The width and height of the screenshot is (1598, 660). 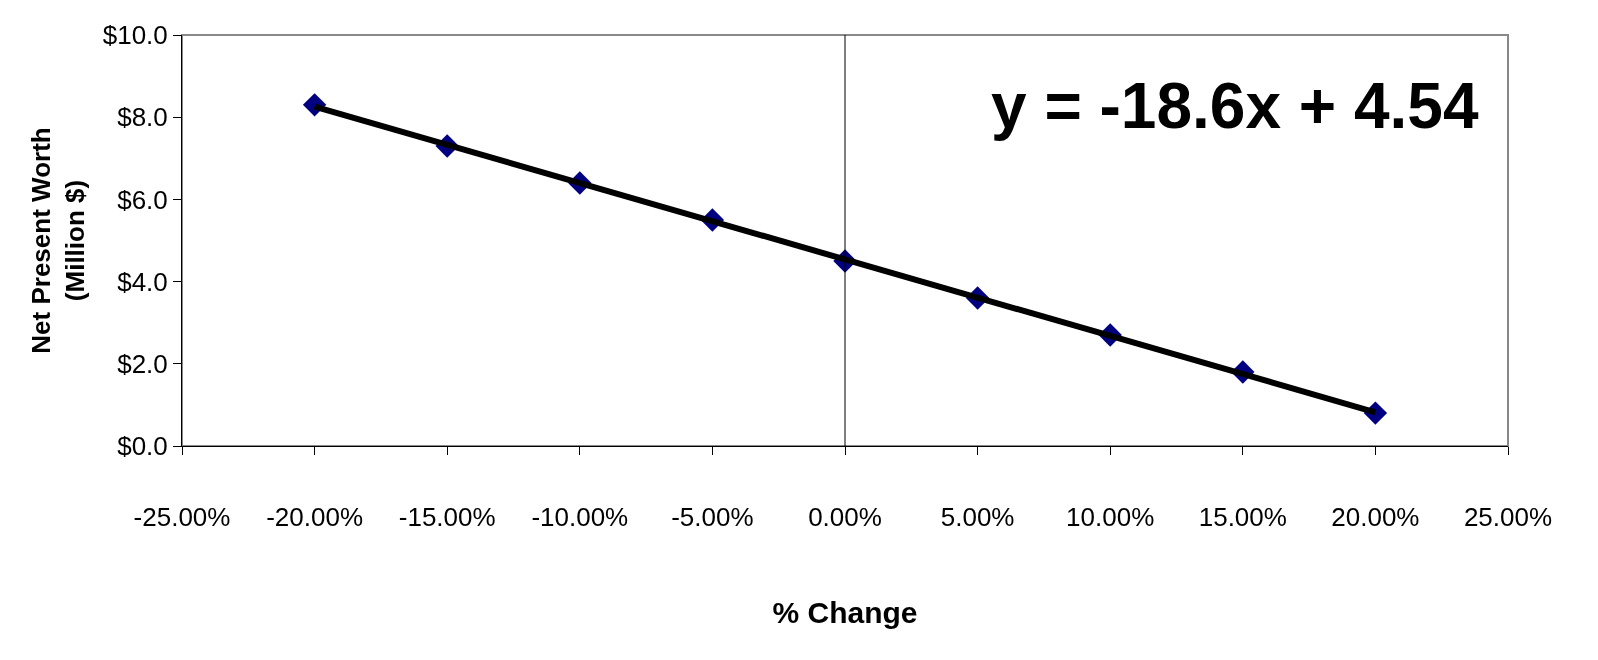 What do you see at coordinates (977, 517) in the screenshot?
I see `x-tick-label: 5.00%` at bounding box center [977, 517].